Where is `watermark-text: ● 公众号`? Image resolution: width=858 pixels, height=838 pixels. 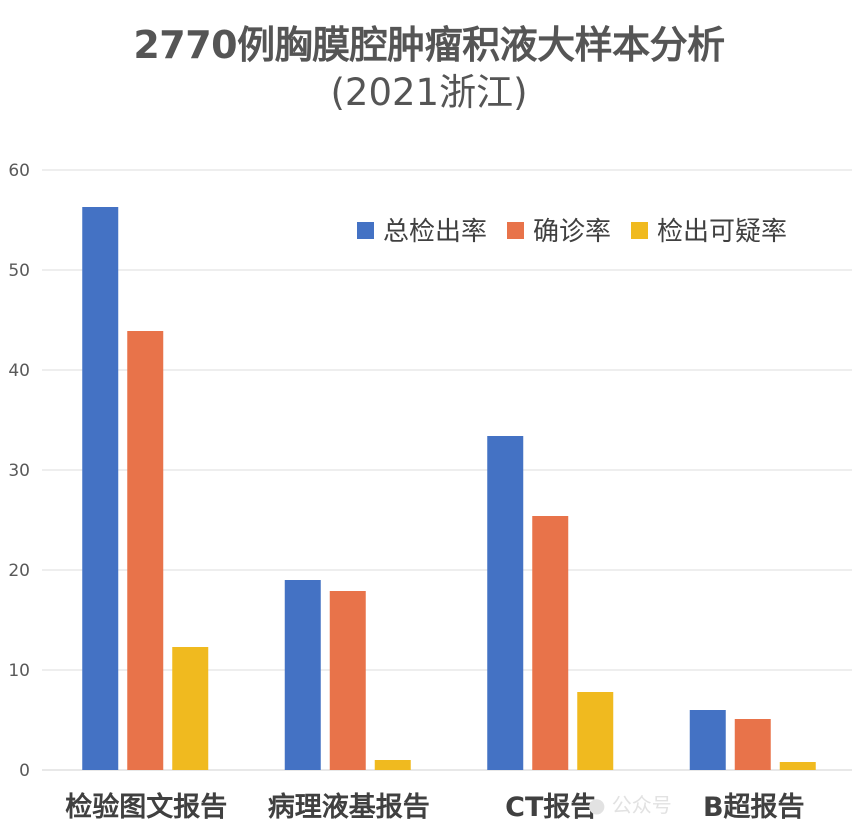
watermark-text: ● 公众号 is located at coordinates (630, 805).